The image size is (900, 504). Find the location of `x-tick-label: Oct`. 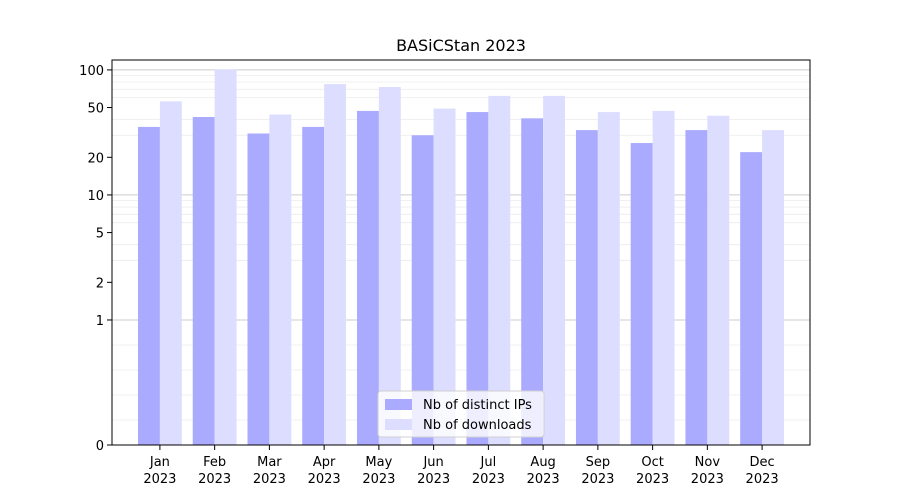

x-tick-label: Oct is located at coordinates (652, 462).